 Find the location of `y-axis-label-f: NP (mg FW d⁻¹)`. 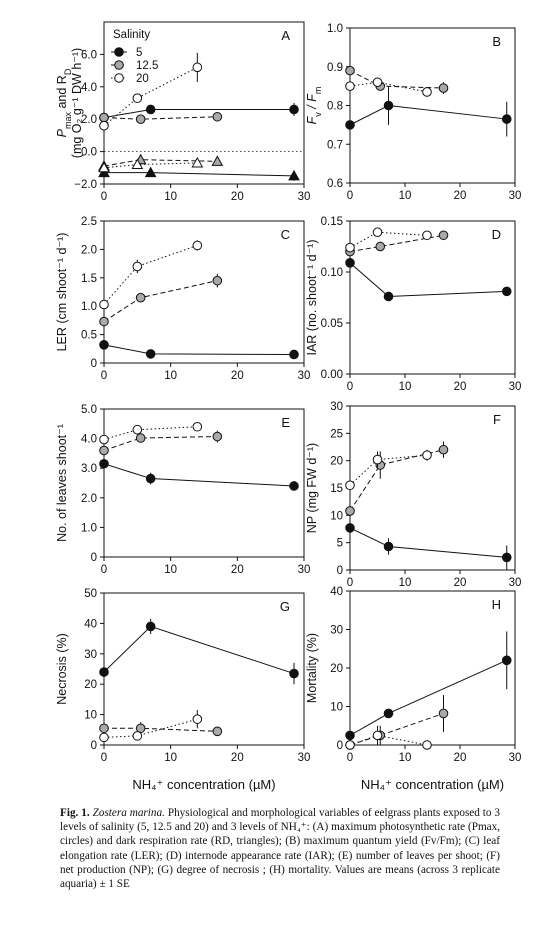

y-axis-label-f: NP (mg FW d⁻¹) is located at coordinates (312, 488).